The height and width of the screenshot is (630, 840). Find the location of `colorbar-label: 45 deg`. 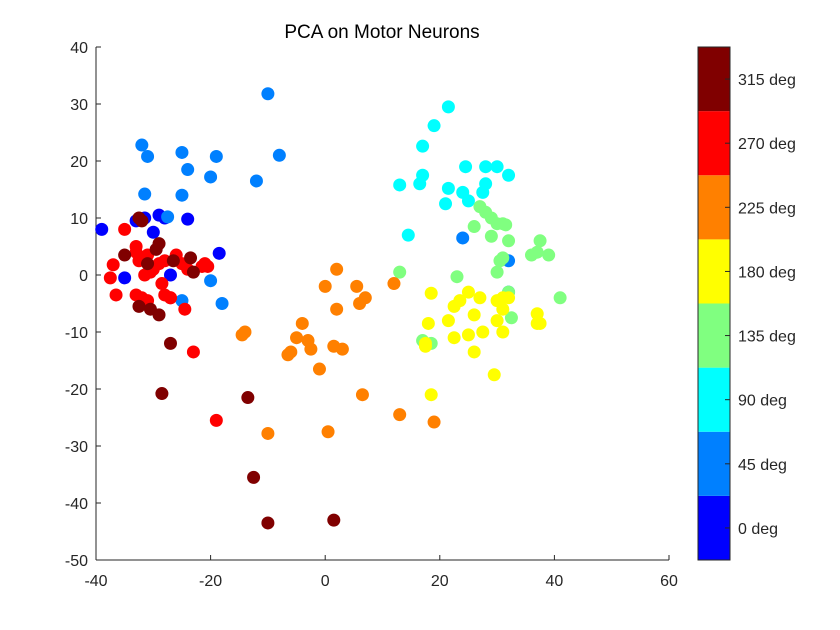

colorbar-label: 45 deg is located at coordinates (762, 465).